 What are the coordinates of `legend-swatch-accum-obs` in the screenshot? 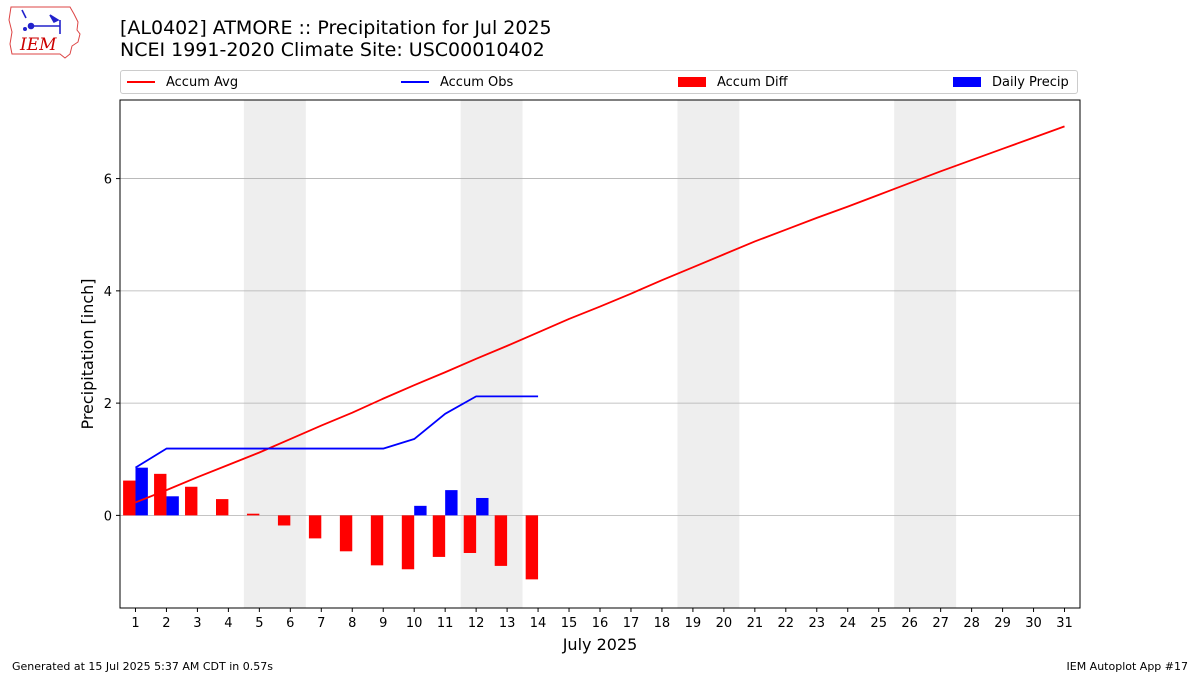 It's located at (415, 82).